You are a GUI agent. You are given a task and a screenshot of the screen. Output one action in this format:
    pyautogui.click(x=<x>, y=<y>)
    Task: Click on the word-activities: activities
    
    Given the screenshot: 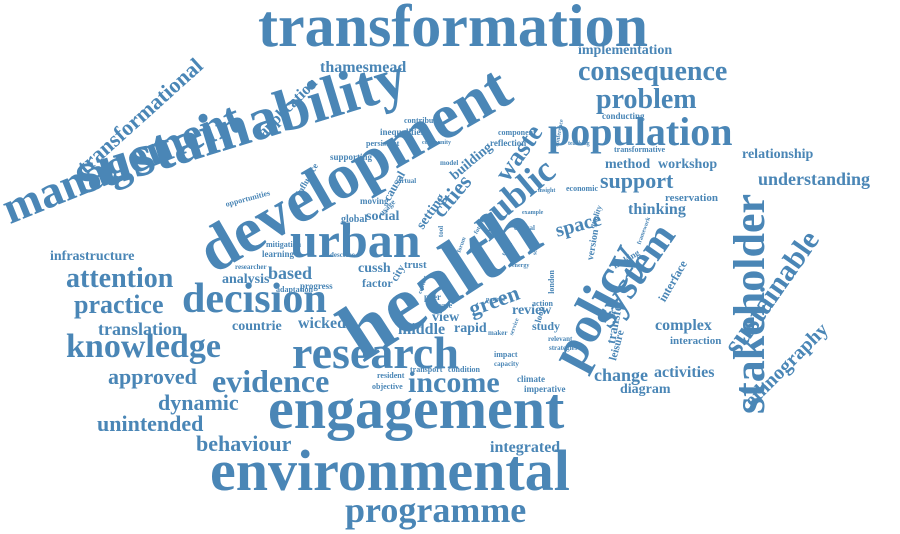 What is the action you would take?
    pyautogui.click(x=684, y=372)
    